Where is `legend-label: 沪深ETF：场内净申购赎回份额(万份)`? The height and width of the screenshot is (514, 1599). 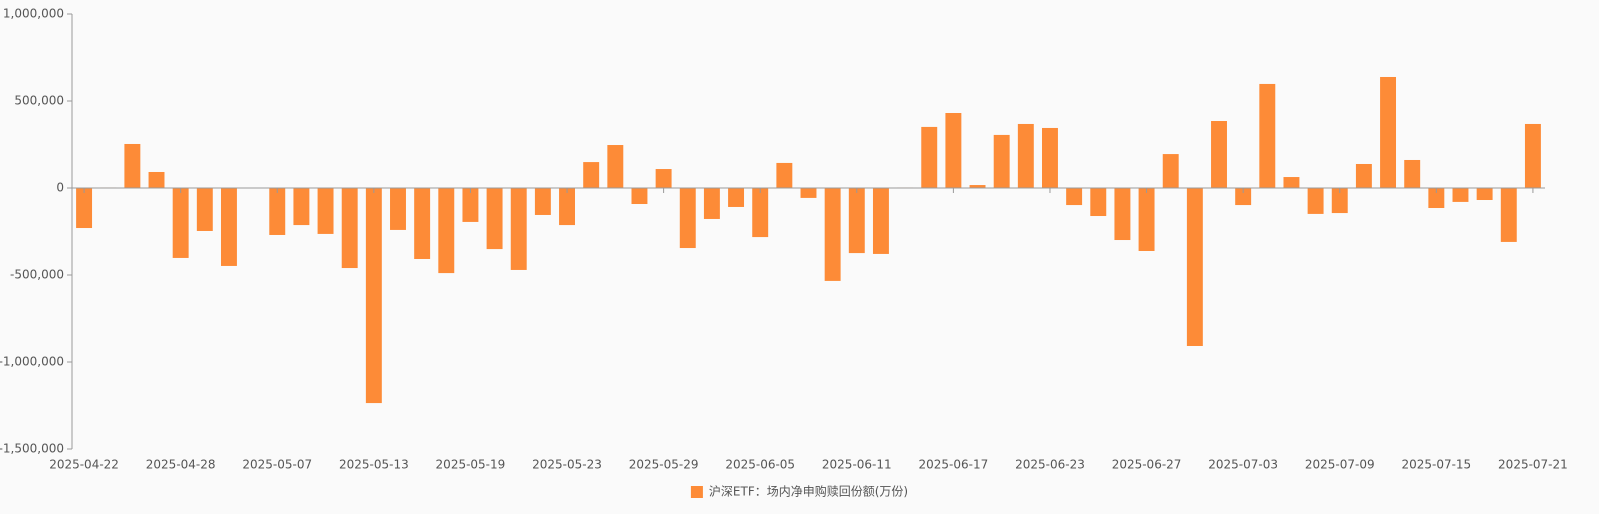 legend-label: 沪深ETF：场内净申购赎回份额(万份) is located at coordinates (808, 491).